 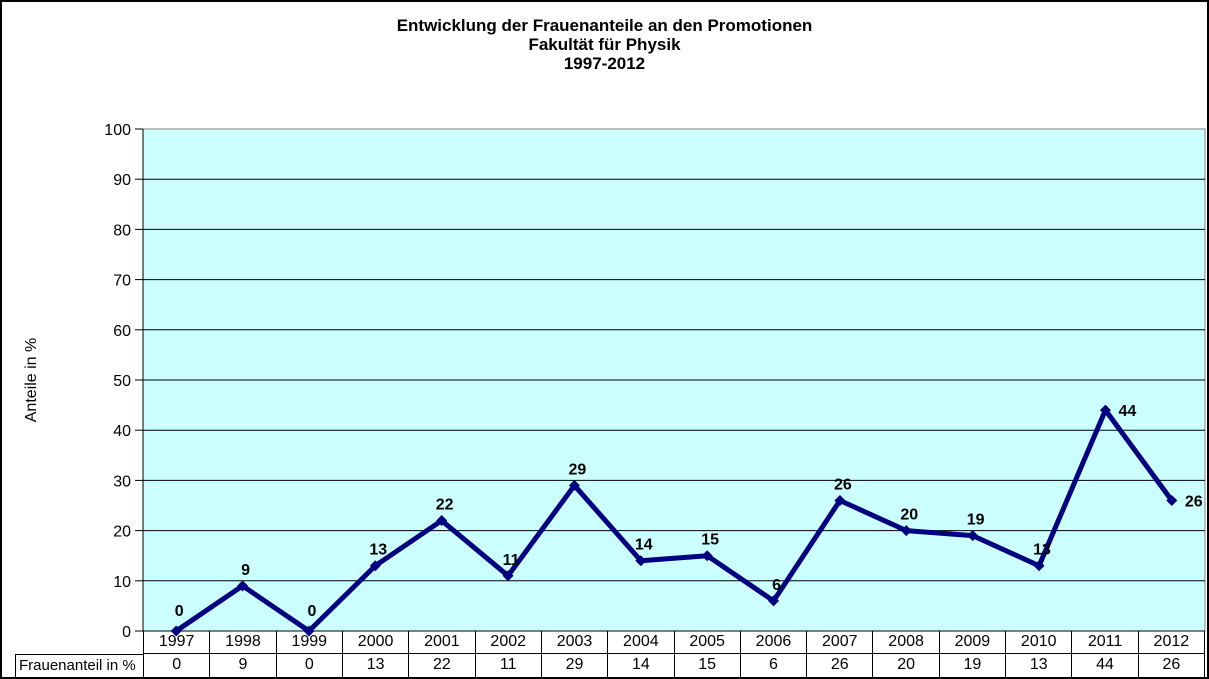 I want to click on table-row-label: Frauenanteil in %, so click(x=79, y=665).